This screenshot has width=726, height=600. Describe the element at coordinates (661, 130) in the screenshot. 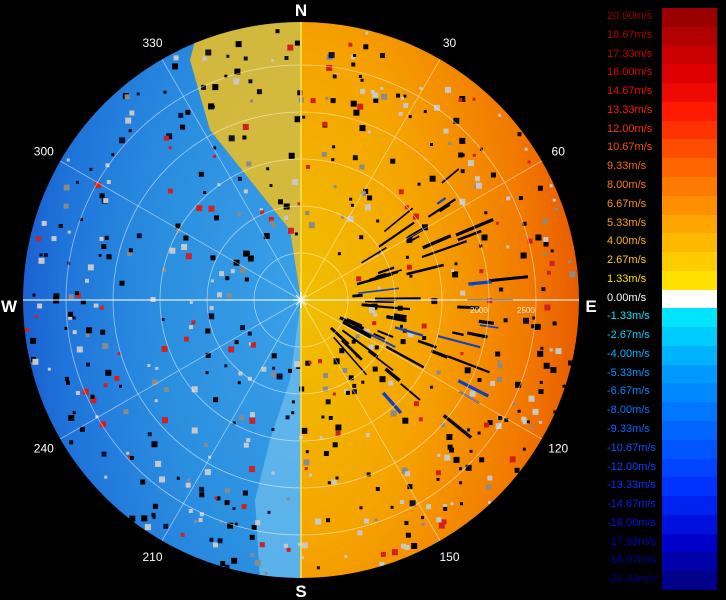

I see `legend-row: 12.00m/s` at that location.